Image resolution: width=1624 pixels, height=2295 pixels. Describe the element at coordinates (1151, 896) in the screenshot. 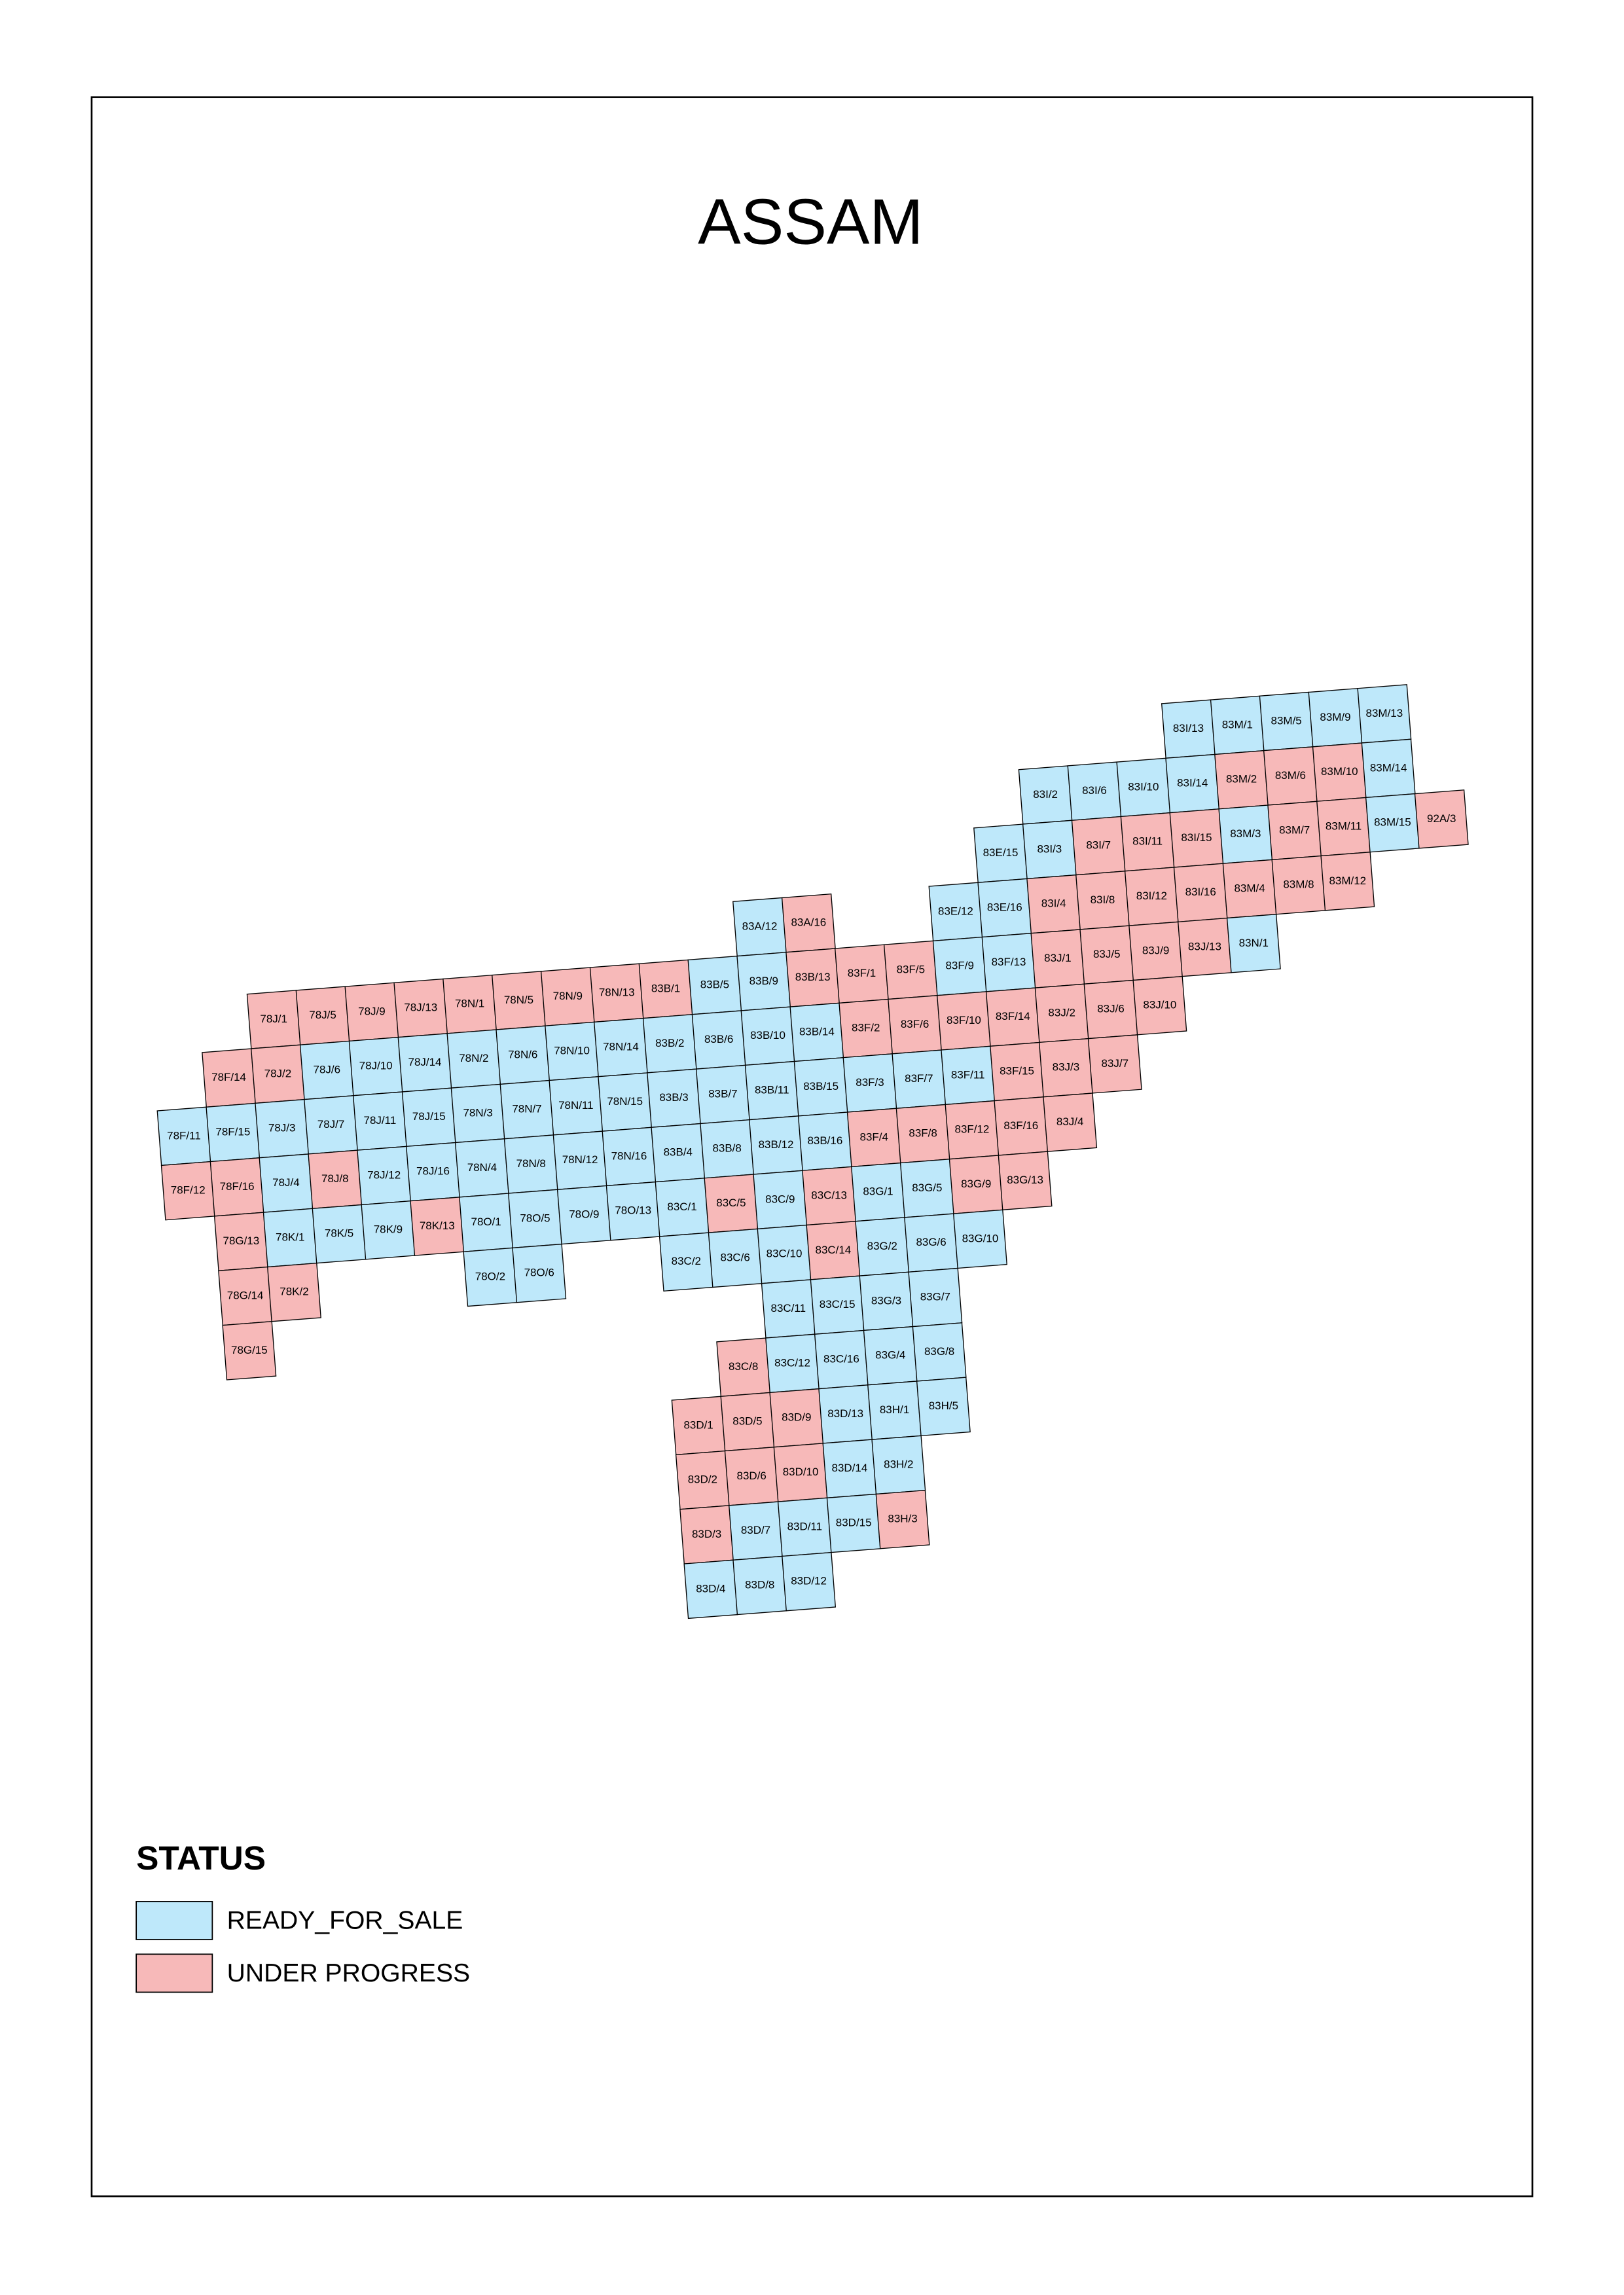

I see `tile-label: 83I/12` at that location.